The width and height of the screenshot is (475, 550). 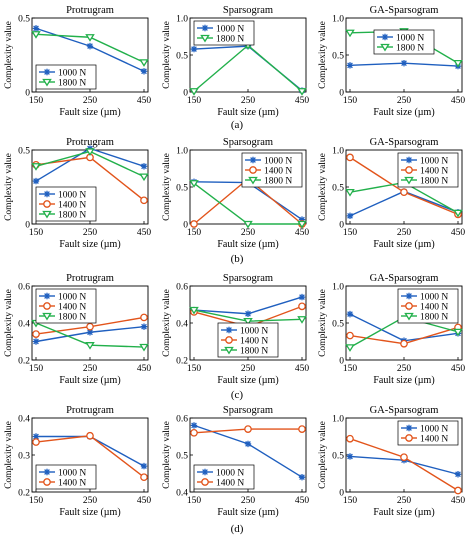 What do you see at coordinates (237, 395) in the screenshot?
I see `row-label: (c)` at bounding box center [237, 395].